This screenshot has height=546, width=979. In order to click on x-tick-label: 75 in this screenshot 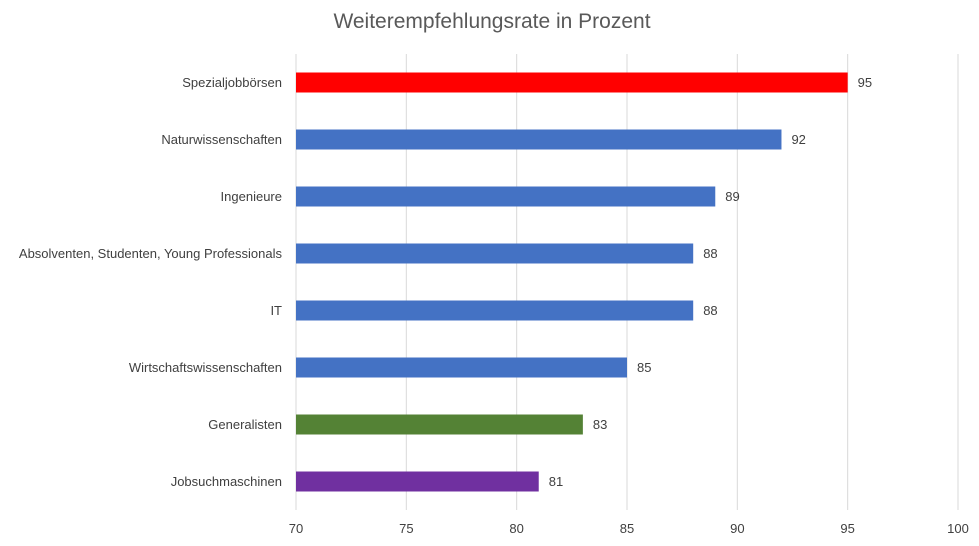, I will do `click(406, 528)`.